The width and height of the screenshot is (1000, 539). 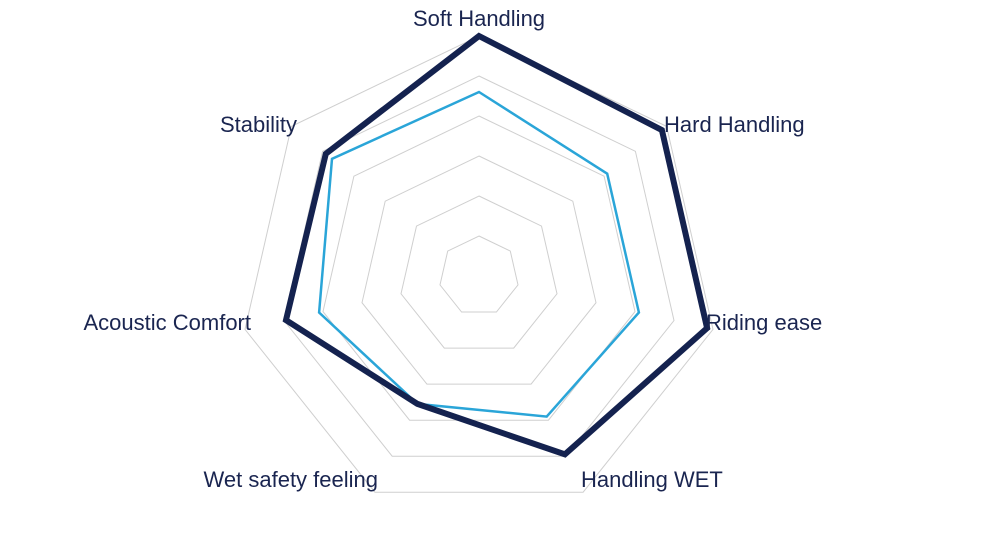 What do you see at coordinates (168, 322) in the screenshot?
I see `axis-label-acoustic-comfort: Acoustic Comfort` at bounding box center [168, 322].